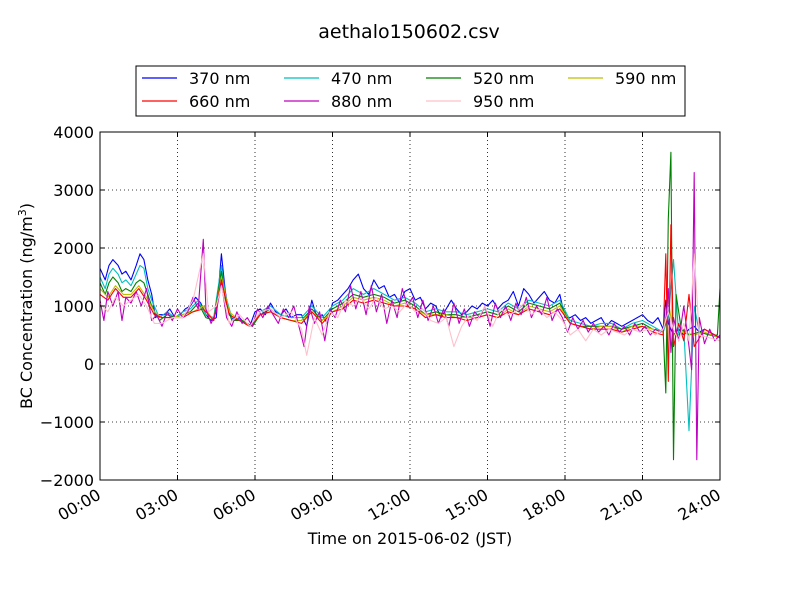  Describe the element at coordinates (89, 364) in the screenshot. I see `y-tick-label: 0` at that location.